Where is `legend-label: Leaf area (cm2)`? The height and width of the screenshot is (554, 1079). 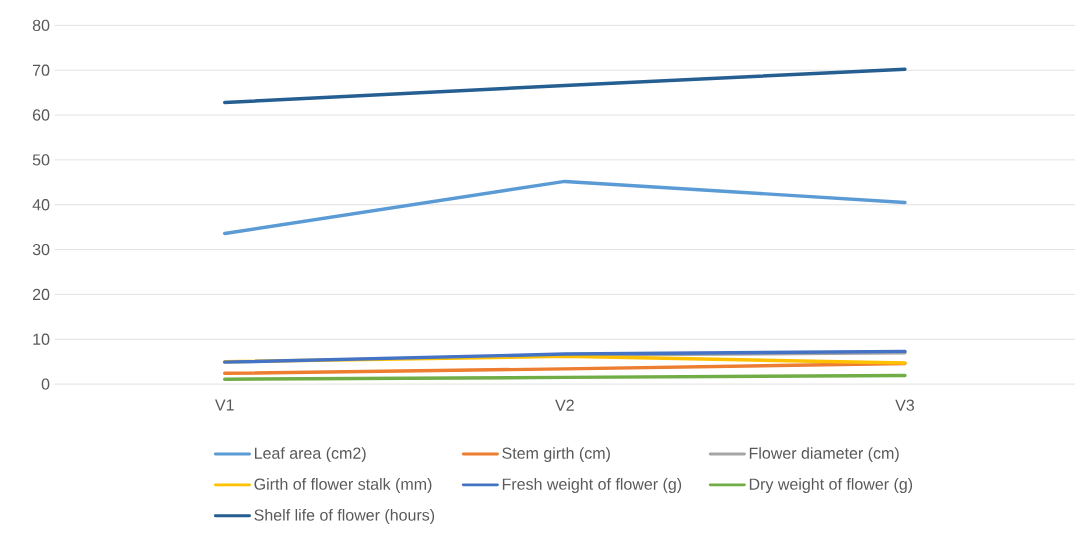
legend-label: Leaf area (cm2) is located at coordinates (310, 455).